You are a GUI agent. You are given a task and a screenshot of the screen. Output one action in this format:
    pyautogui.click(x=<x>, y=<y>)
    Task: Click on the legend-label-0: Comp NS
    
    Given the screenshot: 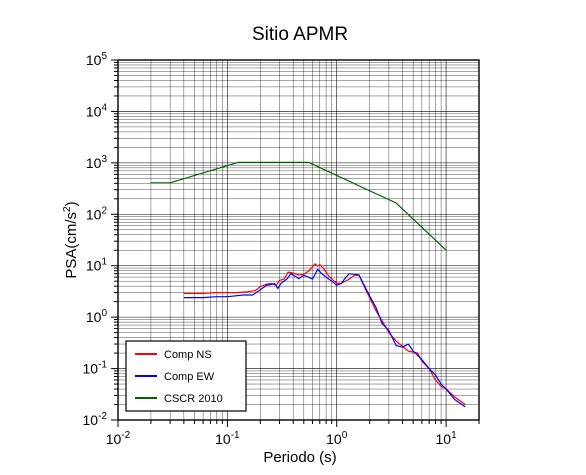 What is the action you would take?
    pyautogui.click(x=188, y=355)
    